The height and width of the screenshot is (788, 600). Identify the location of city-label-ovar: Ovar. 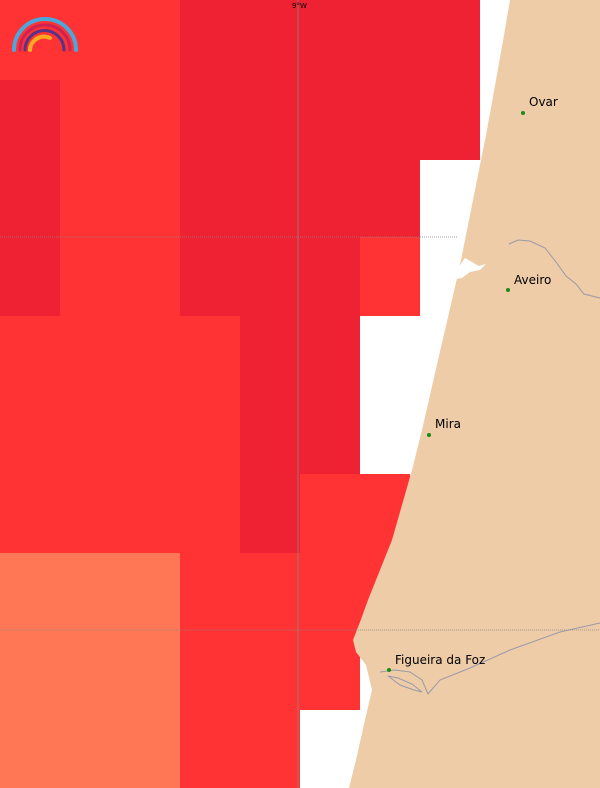
(543, 102).